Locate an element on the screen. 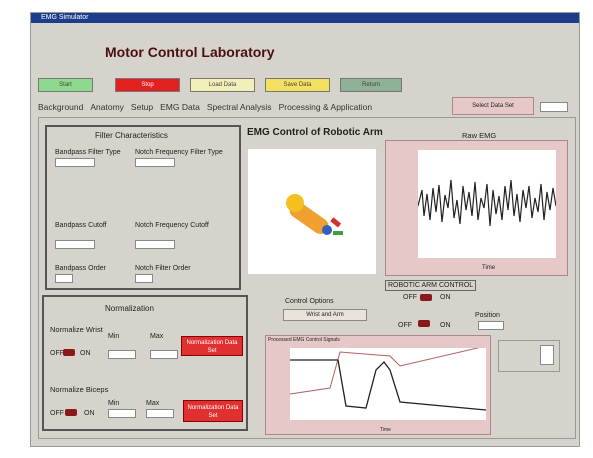 This screenshot has height=458, width=593. tab: EMG Data is located at coordinates (180, 107).